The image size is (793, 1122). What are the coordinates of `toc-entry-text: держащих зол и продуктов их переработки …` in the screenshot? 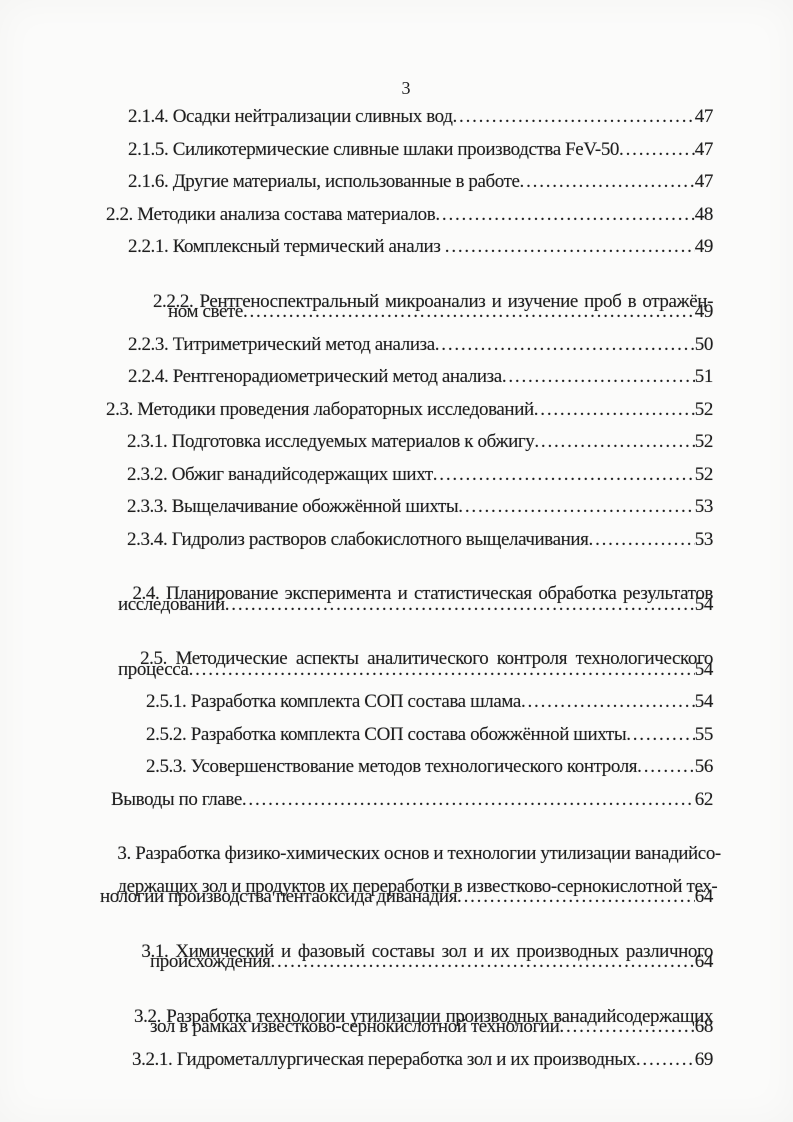 It's located at (417, 886).